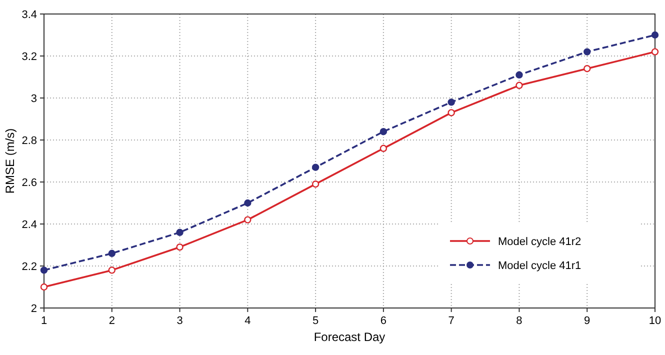  I want to click on y-tick-label: 2, so click(33, 309).